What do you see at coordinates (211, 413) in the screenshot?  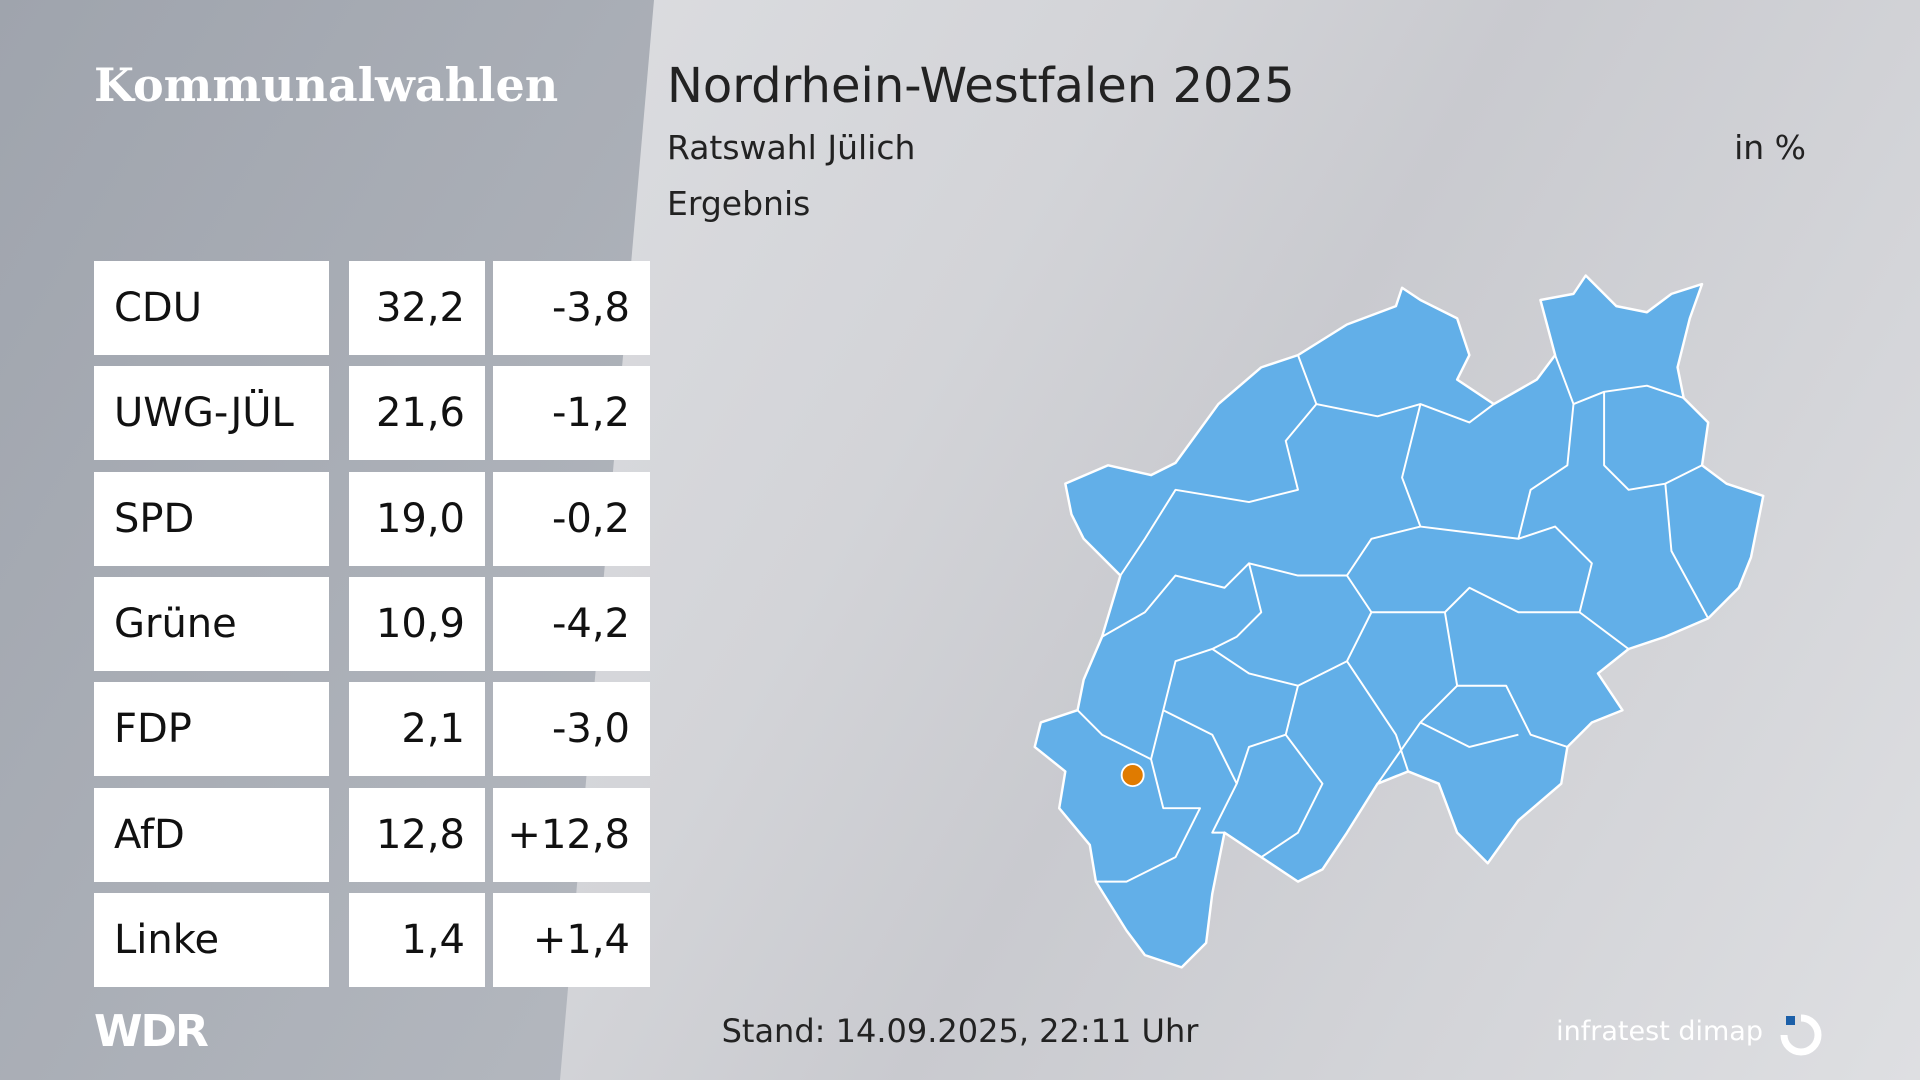 I see `party-name: UWG-JÜL` at bounding box center [211, 413].